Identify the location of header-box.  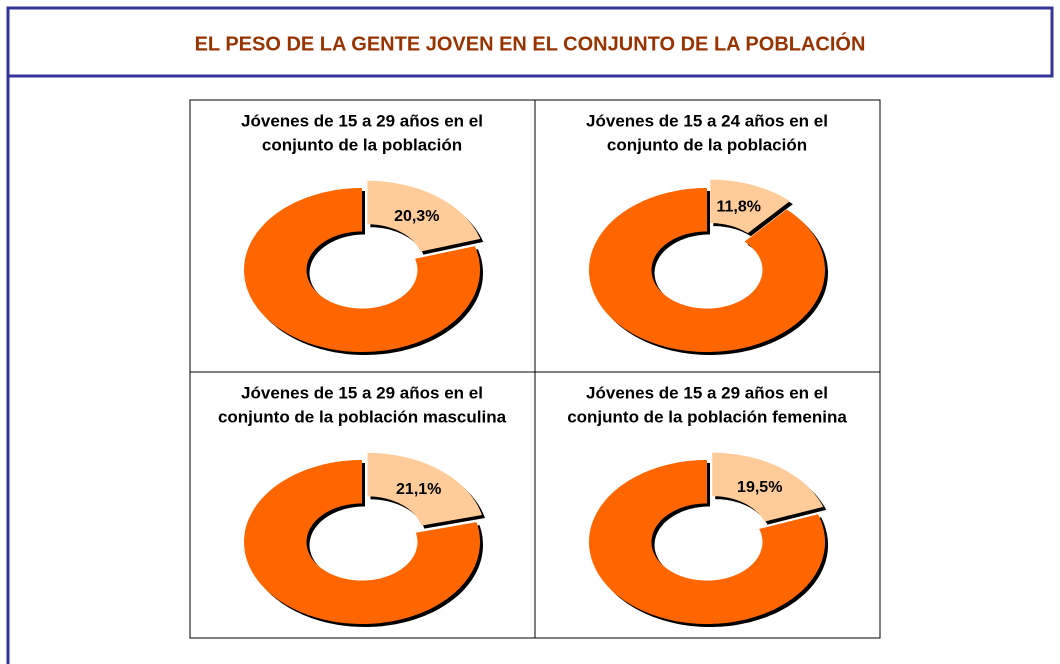
(530, 42).